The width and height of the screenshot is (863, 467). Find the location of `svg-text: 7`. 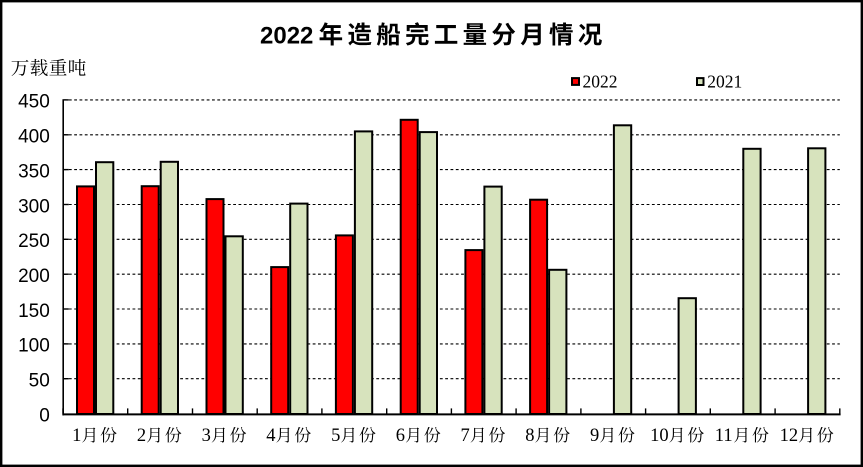

svg-text: 7 is located at coordinates (465, 436).